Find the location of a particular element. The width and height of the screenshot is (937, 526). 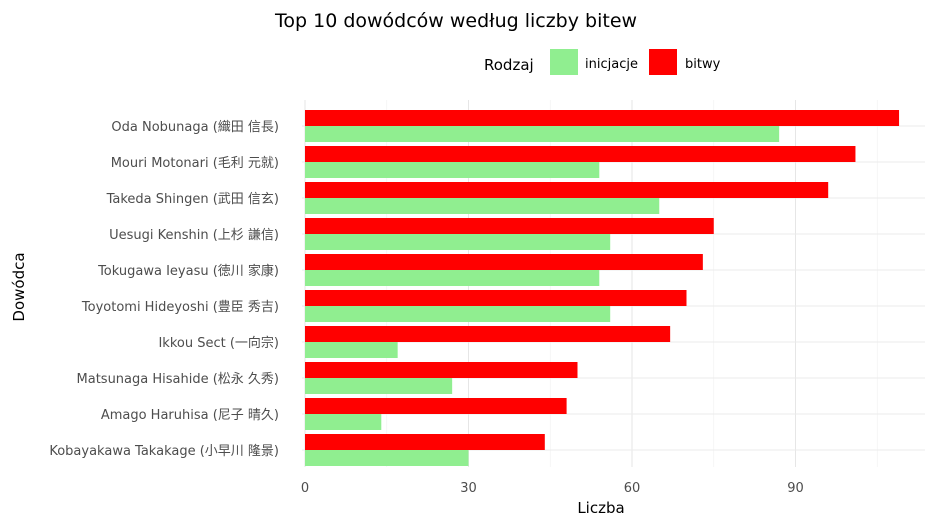

y-tick-label: Ikkou Sect (一向宗) is located at coordinates (218, 343).